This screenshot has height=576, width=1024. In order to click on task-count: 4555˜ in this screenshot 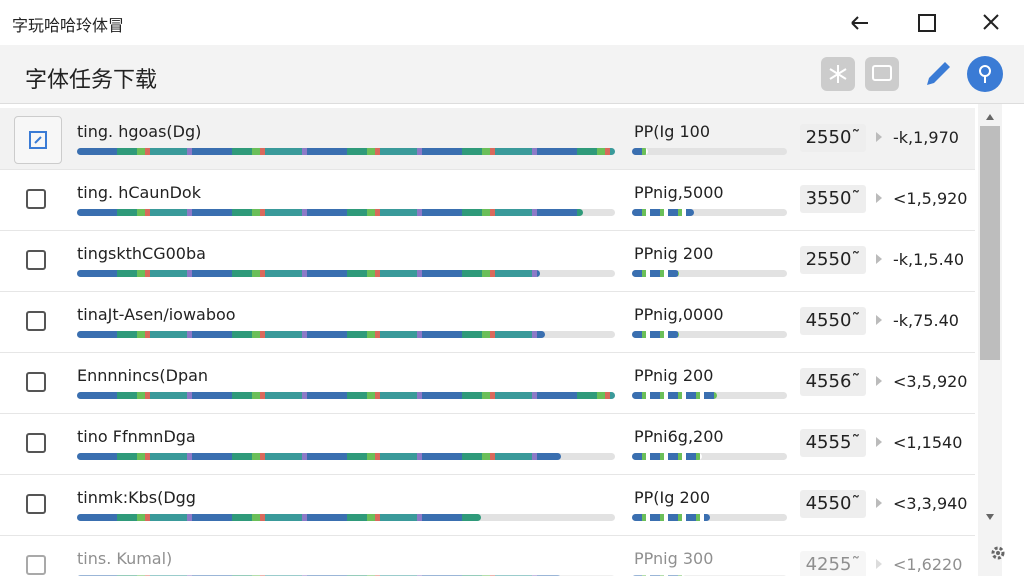, I will do `click(833, 443)`.